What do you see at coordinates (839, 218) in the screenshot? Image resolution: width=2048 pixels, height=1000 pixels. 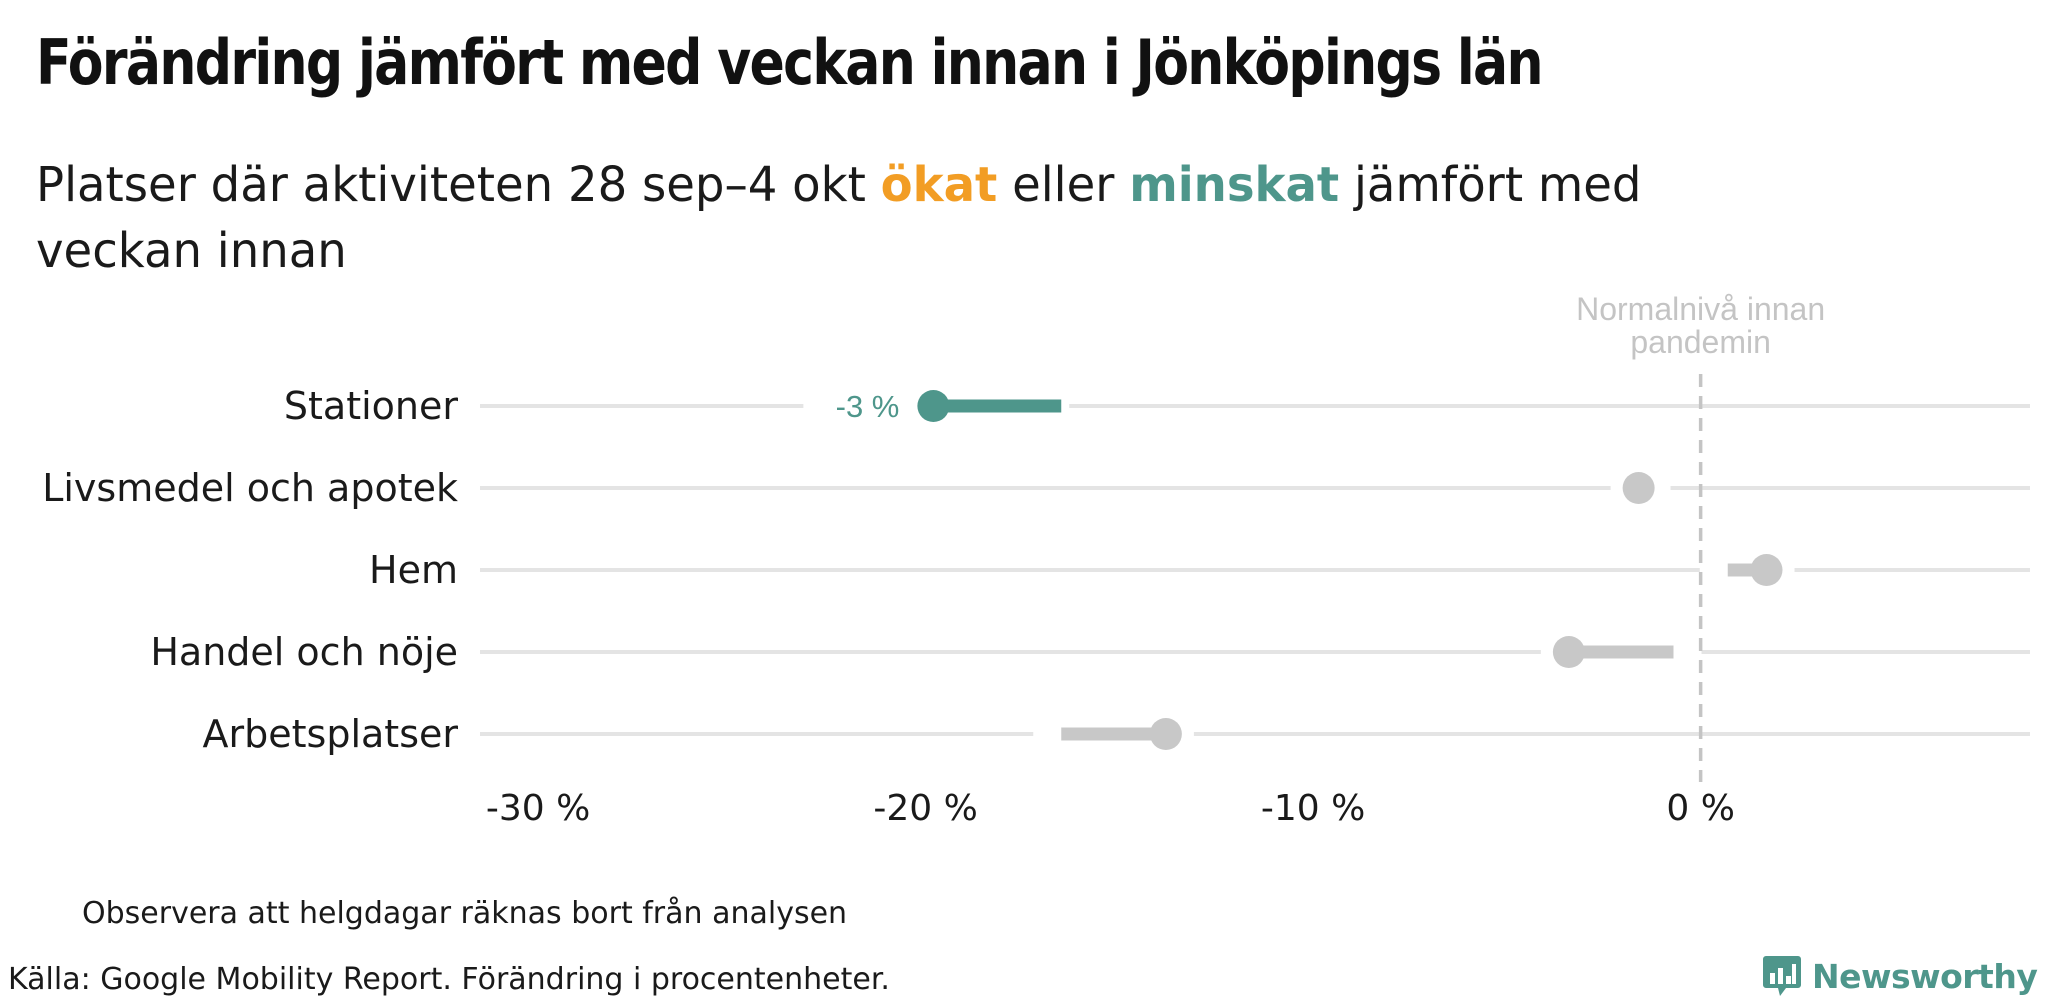 I see `subtitle-part-3: jämfört med veckan innan` at bounding box center [839, 218].